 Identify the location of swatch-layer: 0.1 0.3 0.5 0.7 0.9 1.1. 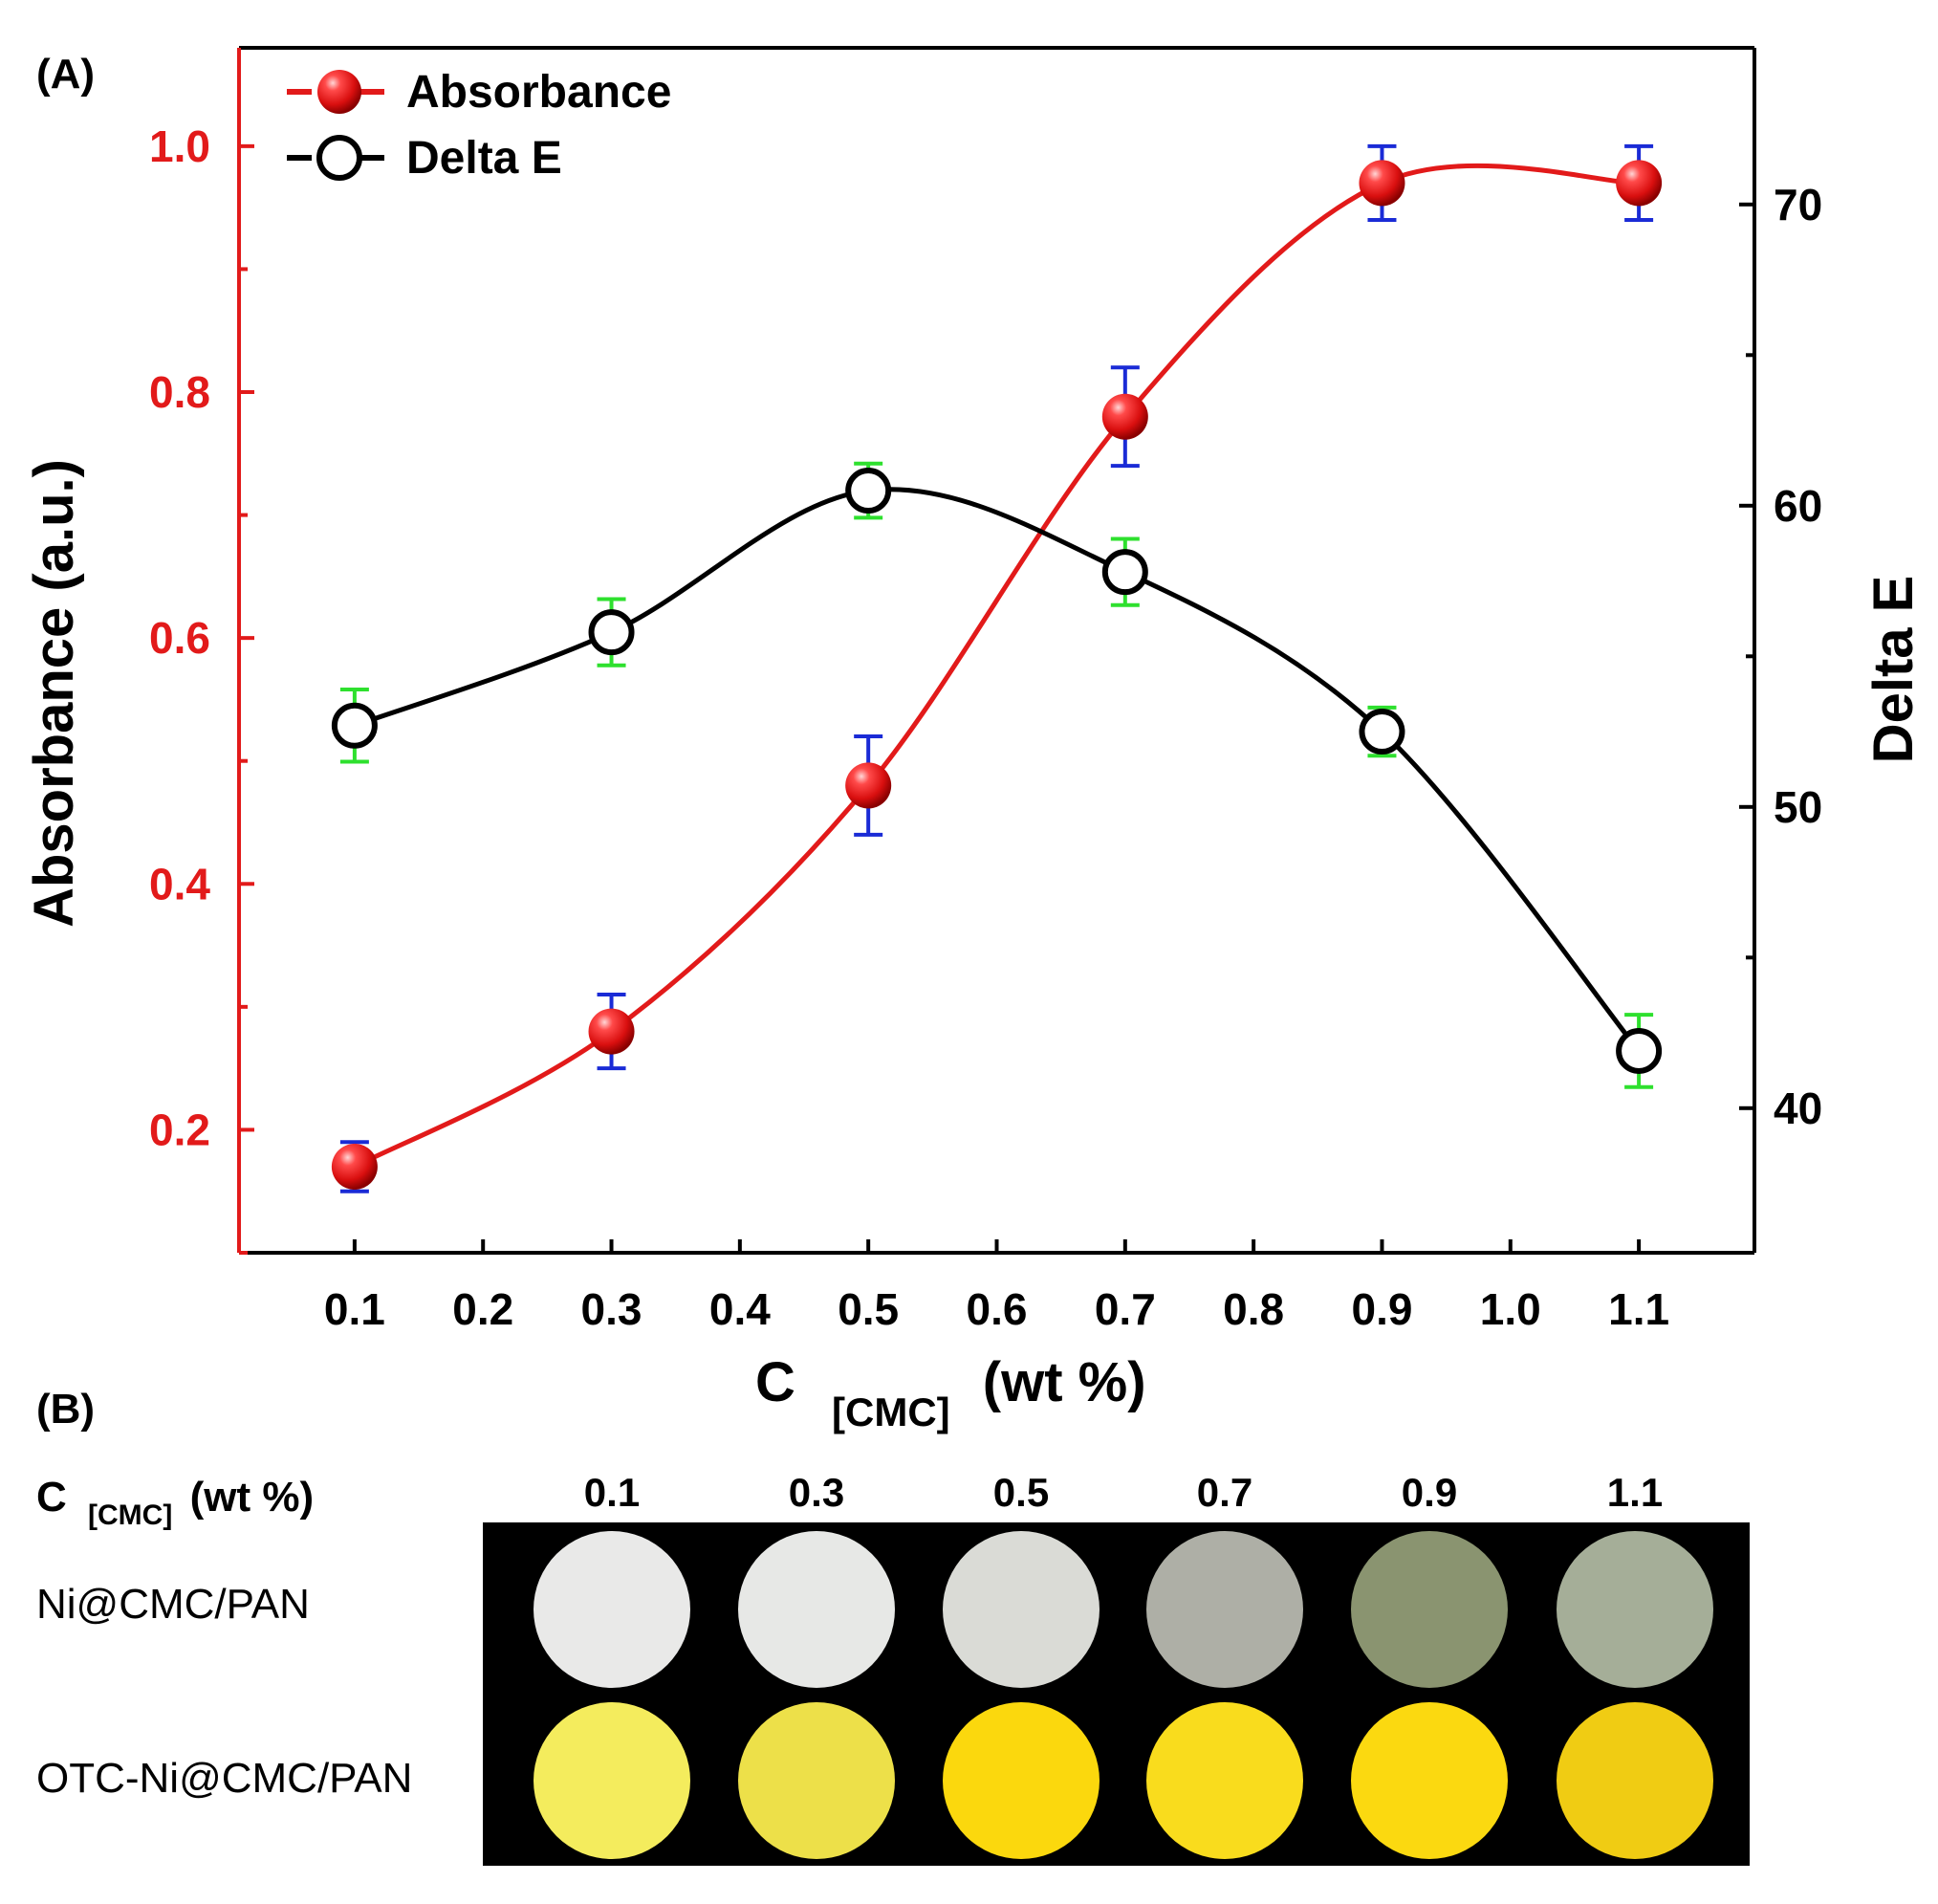
(1123, 1665).